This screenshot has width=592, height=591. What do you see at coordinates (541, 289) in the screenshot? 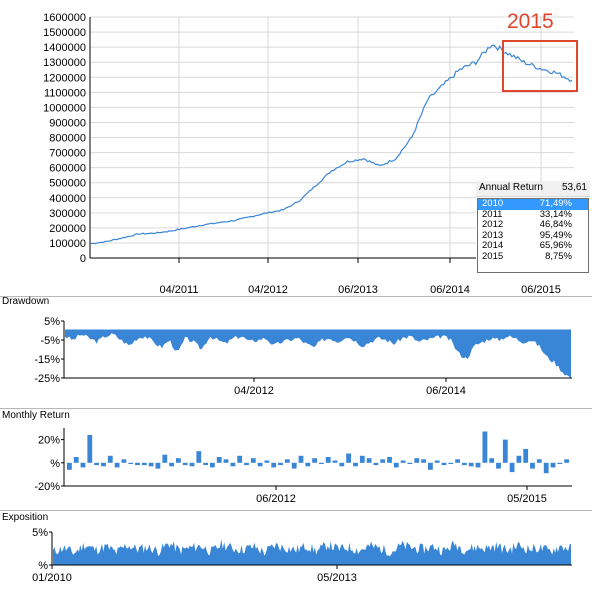
I see `equity-x-tick-label: 06/2015` at bounding box center [541, 289].